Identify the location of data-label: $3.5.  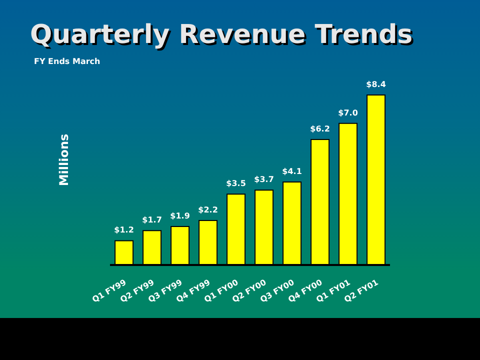
(236, 183).